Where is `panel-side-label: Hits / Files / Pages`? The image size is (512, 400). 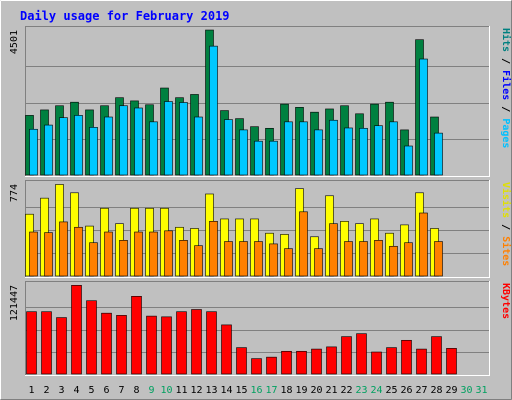 panel-side-label: Hits / Files / Pages is located at coordinates (506, 88).